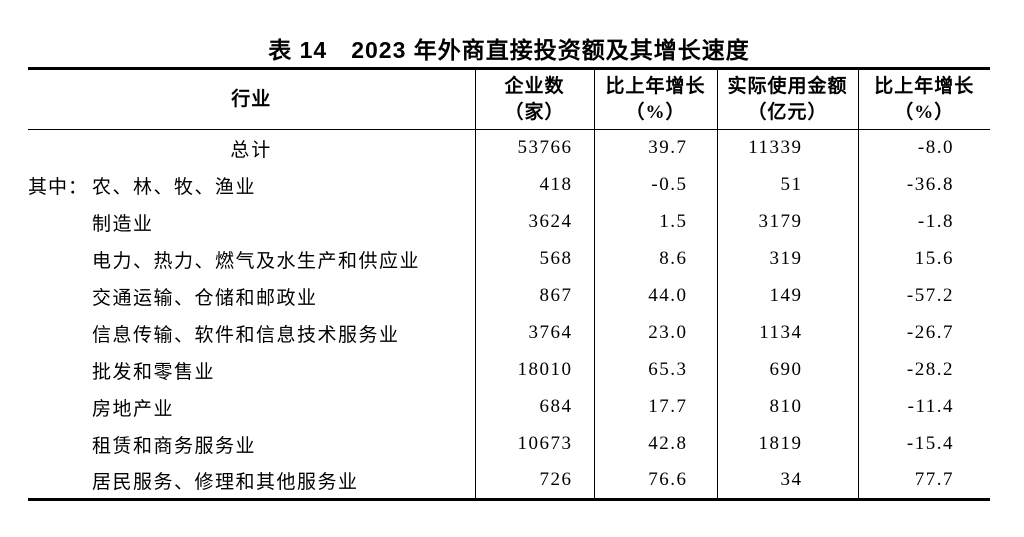 The height and width of the screenshot is (537, 1024). Describe the element at coordinates (534, 222) in the screenshot. I see `enterprises-value: 3624` at that location.